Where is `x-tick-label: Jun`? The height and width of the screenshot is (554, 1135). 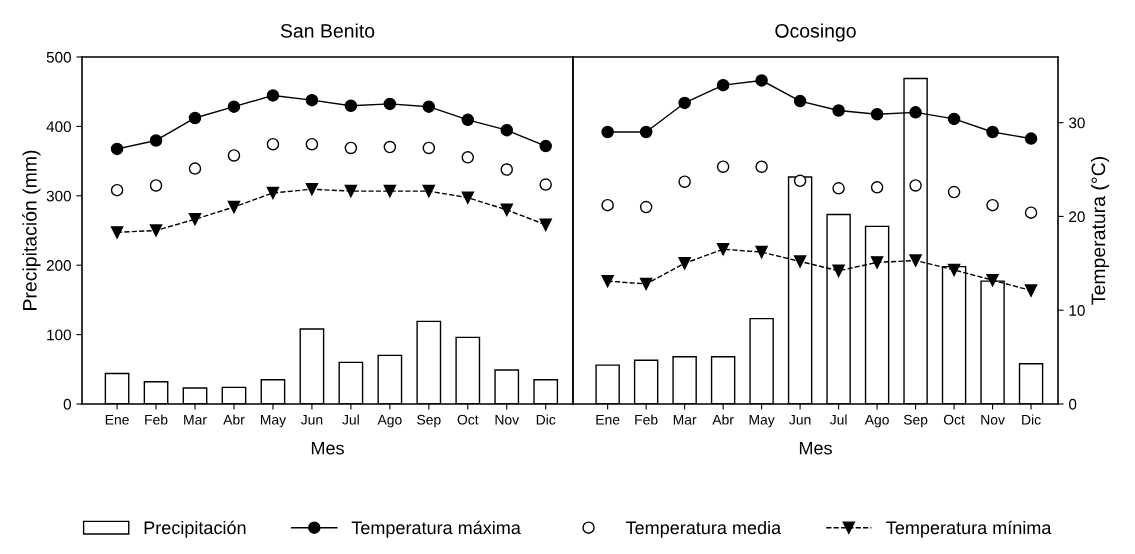
x-tick-label: Jun is located at coordinates (311, 419).